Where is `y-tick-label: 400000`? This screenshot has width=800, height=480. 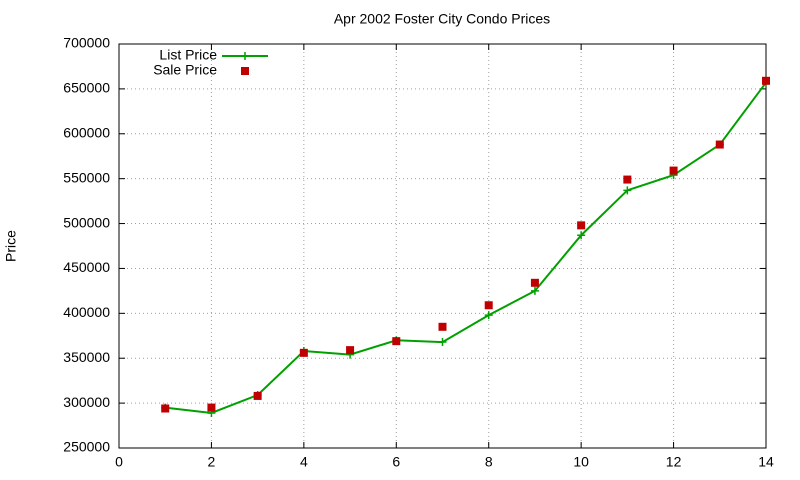
y-tick-label: 400000 is located at coordinates (86, 312).